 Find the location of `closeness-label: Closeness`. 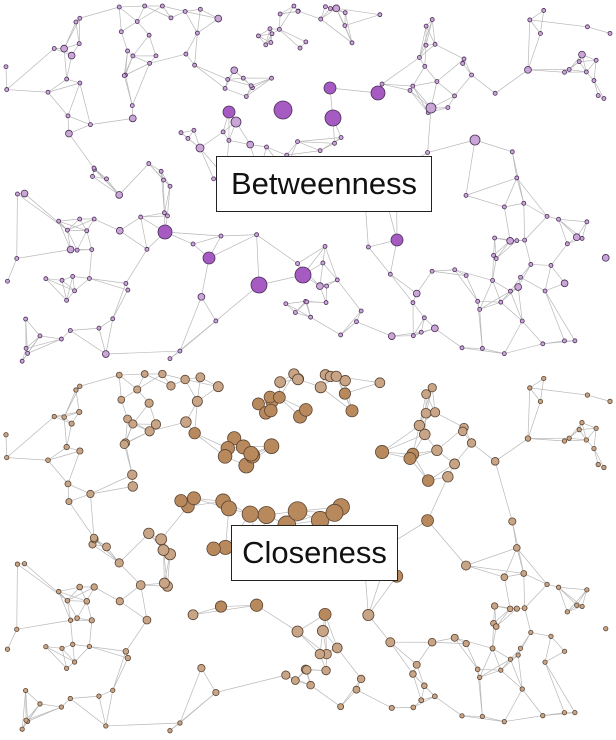

closeness-label: Closeness is located at coordinates (314, 553).